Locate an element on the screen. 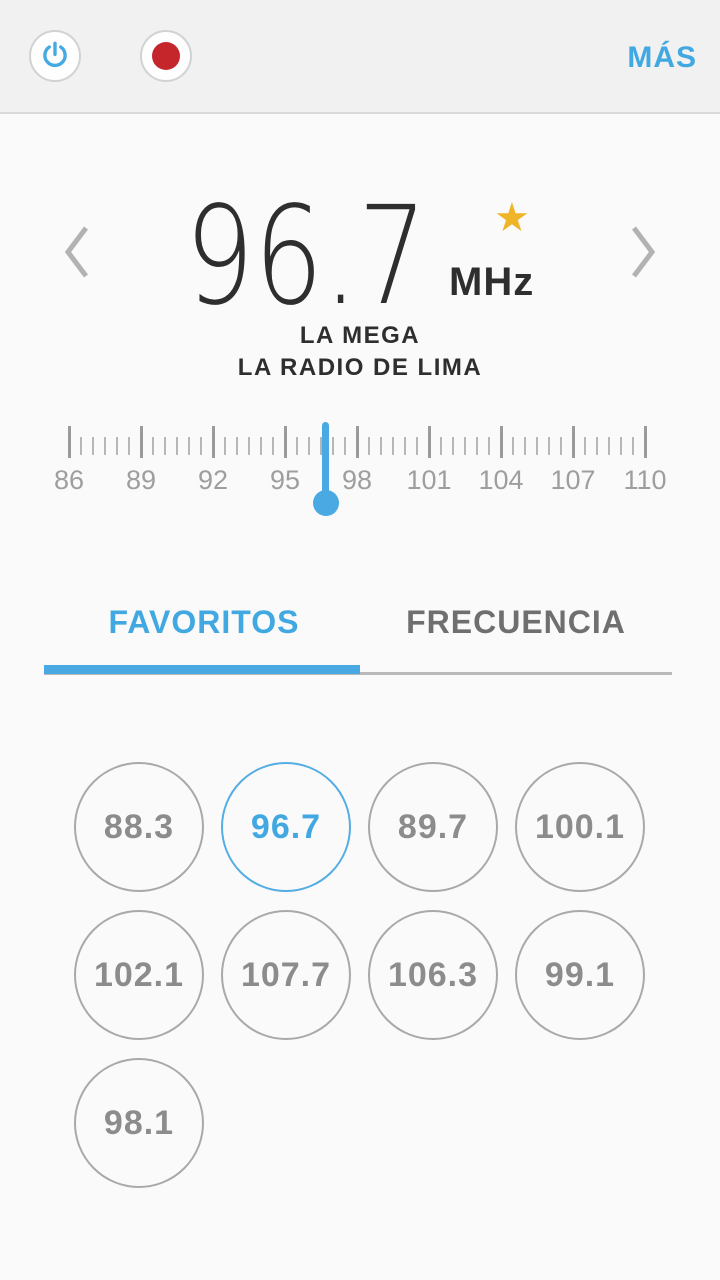 The height and width of the screenshot is (1280, 720). ruler-label-89: 89 is located at coordinates (141, 480).